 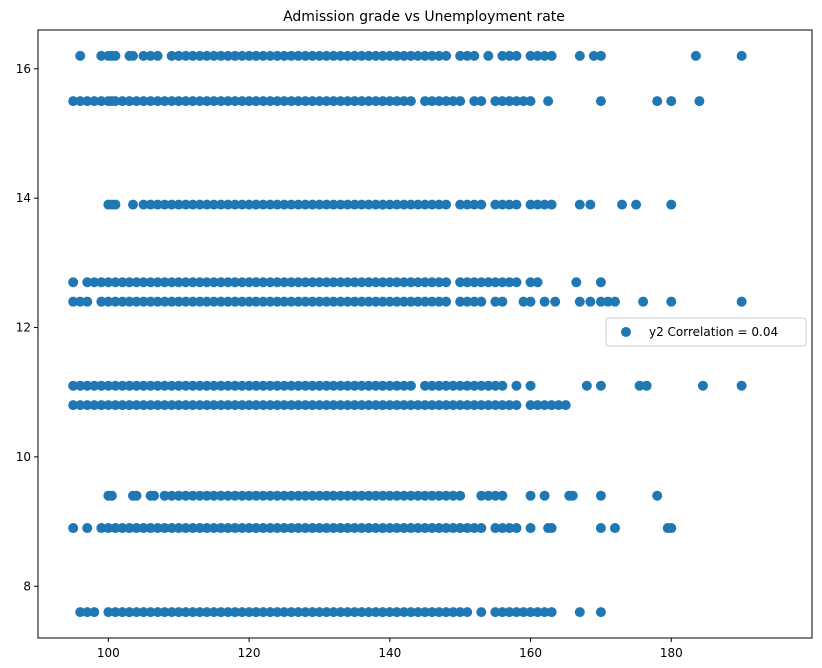 What do you see at coordinates (424, 17) in the screenshot?
I see `chart-title: Admission grade vs Unemployment rate` at bounding box center [424, 17].